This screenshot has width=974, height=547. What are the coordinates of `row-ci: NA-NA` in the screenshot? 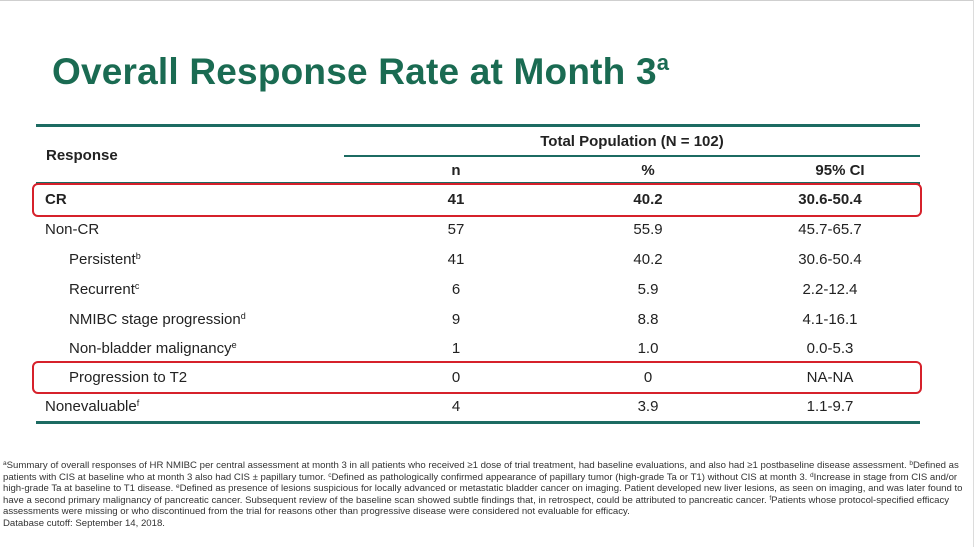 It's located at (830, 377).